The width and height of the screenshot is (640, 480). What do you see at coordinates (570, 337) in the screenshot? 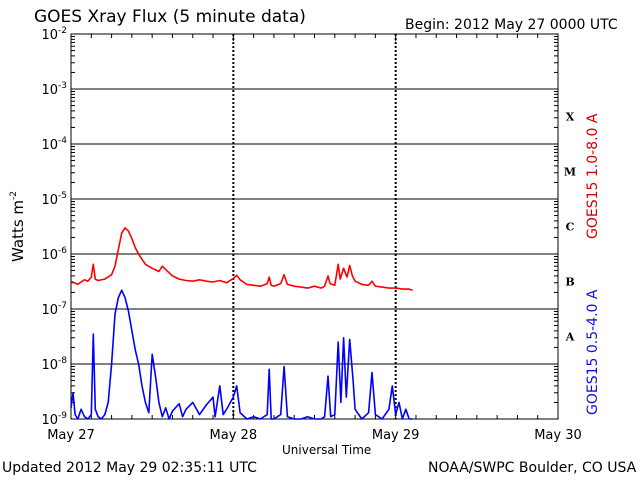
I see `flare-class-label: A` at bounding box center [570, 337].